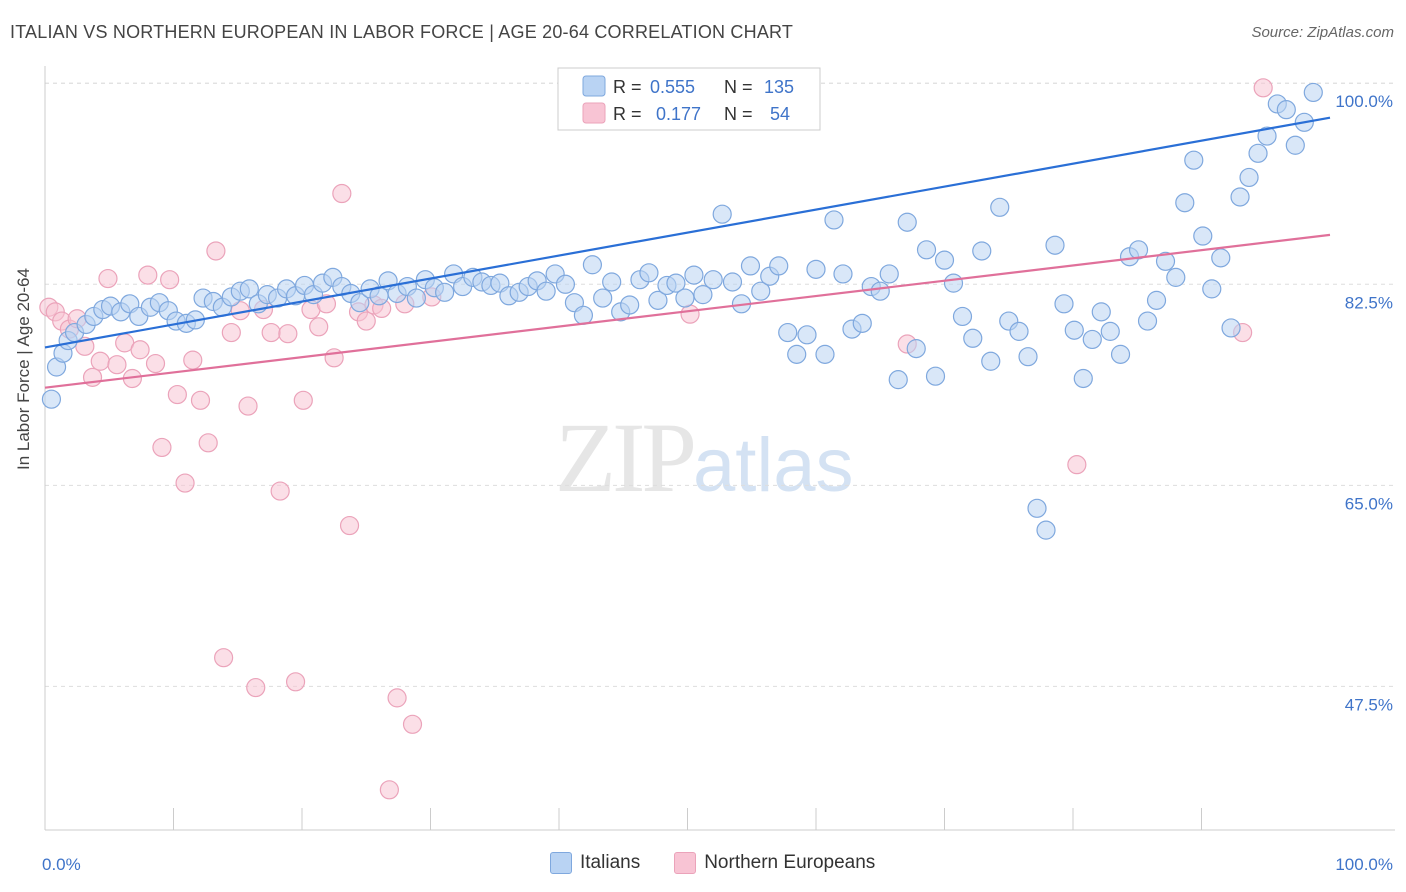 This screenshot has height=892, width=1406. Describe the element at coordinates (561, 863) in the screenshot. I see `italians-swatch` at that location.